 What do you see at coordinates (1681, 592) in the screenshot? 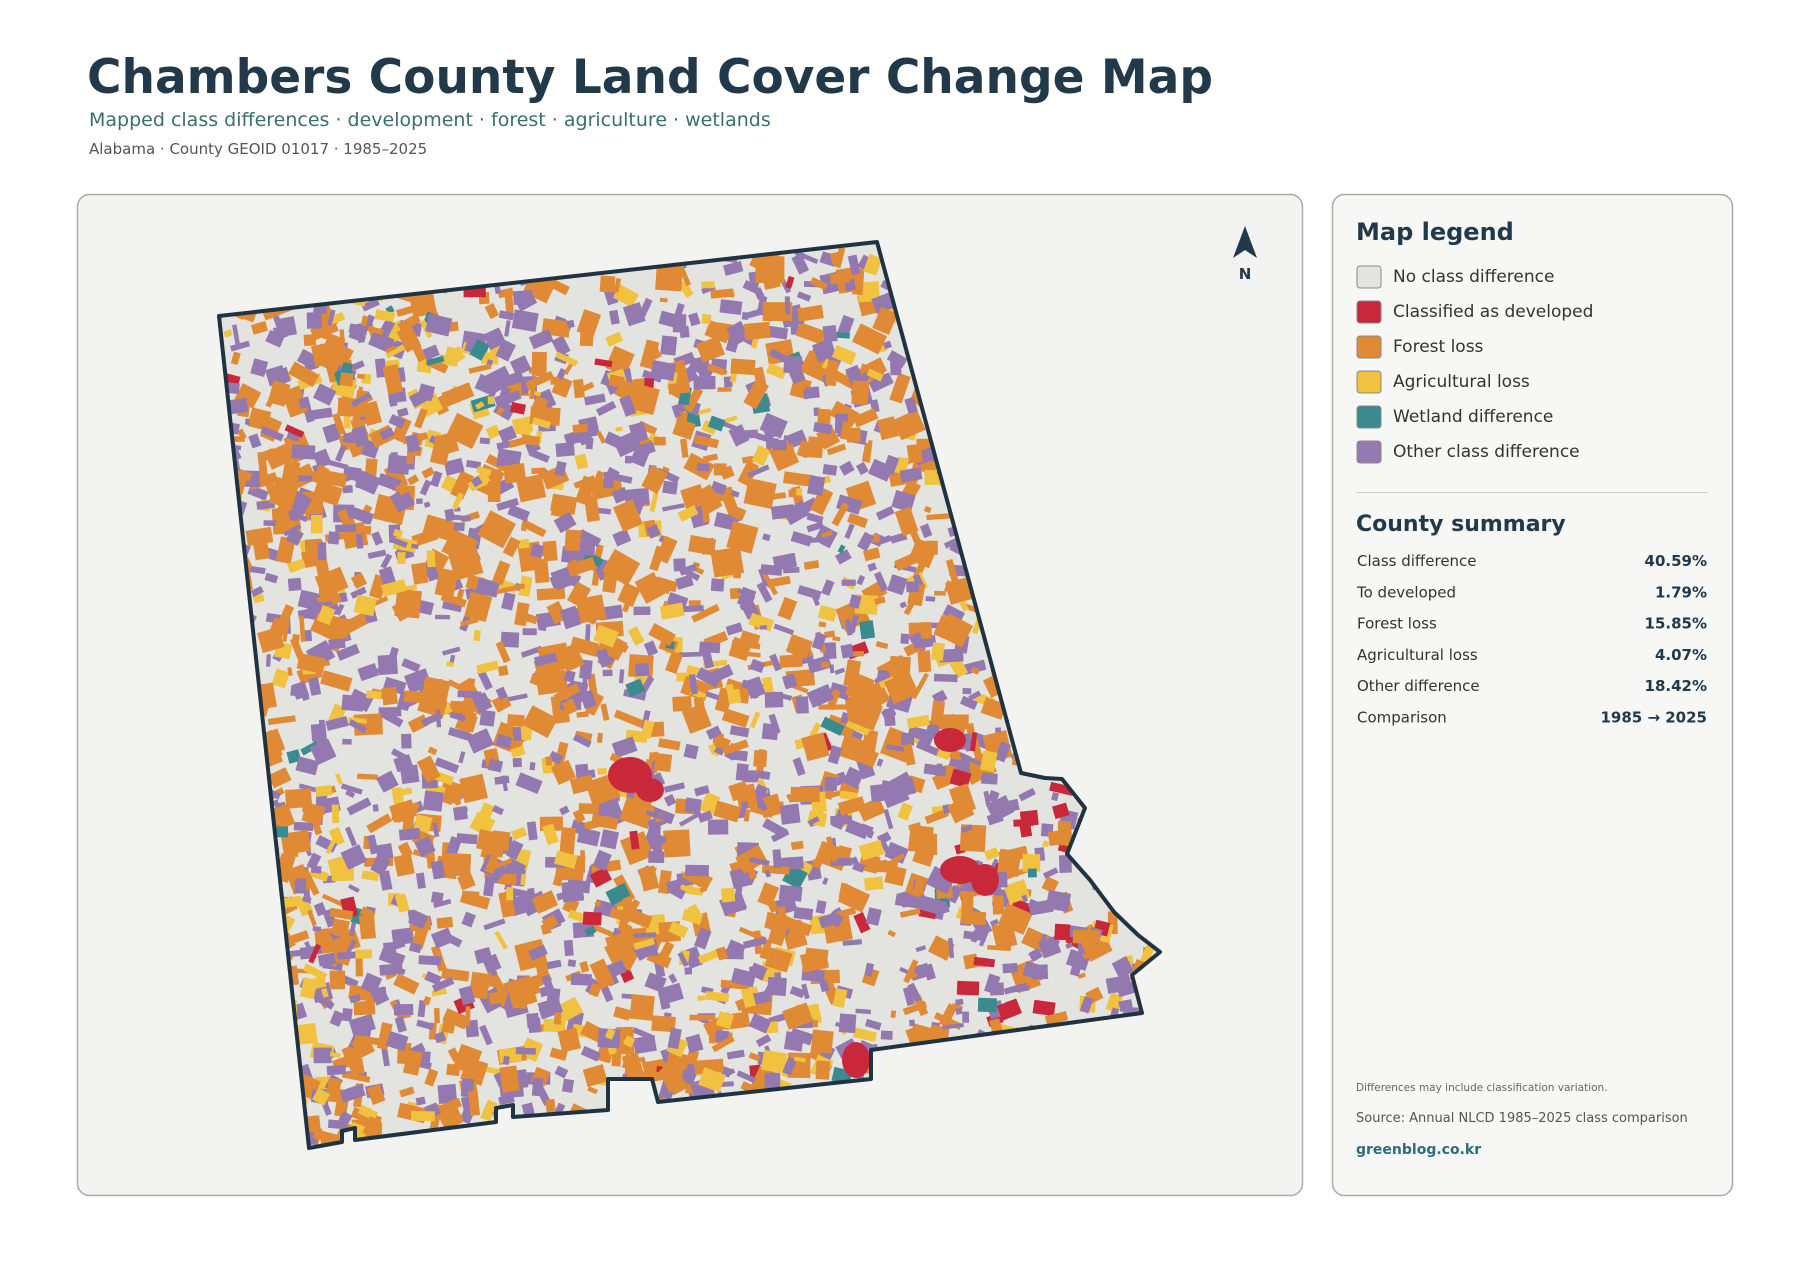
I see `summary-value: 1.79%` at bounding box center [1681, 592].